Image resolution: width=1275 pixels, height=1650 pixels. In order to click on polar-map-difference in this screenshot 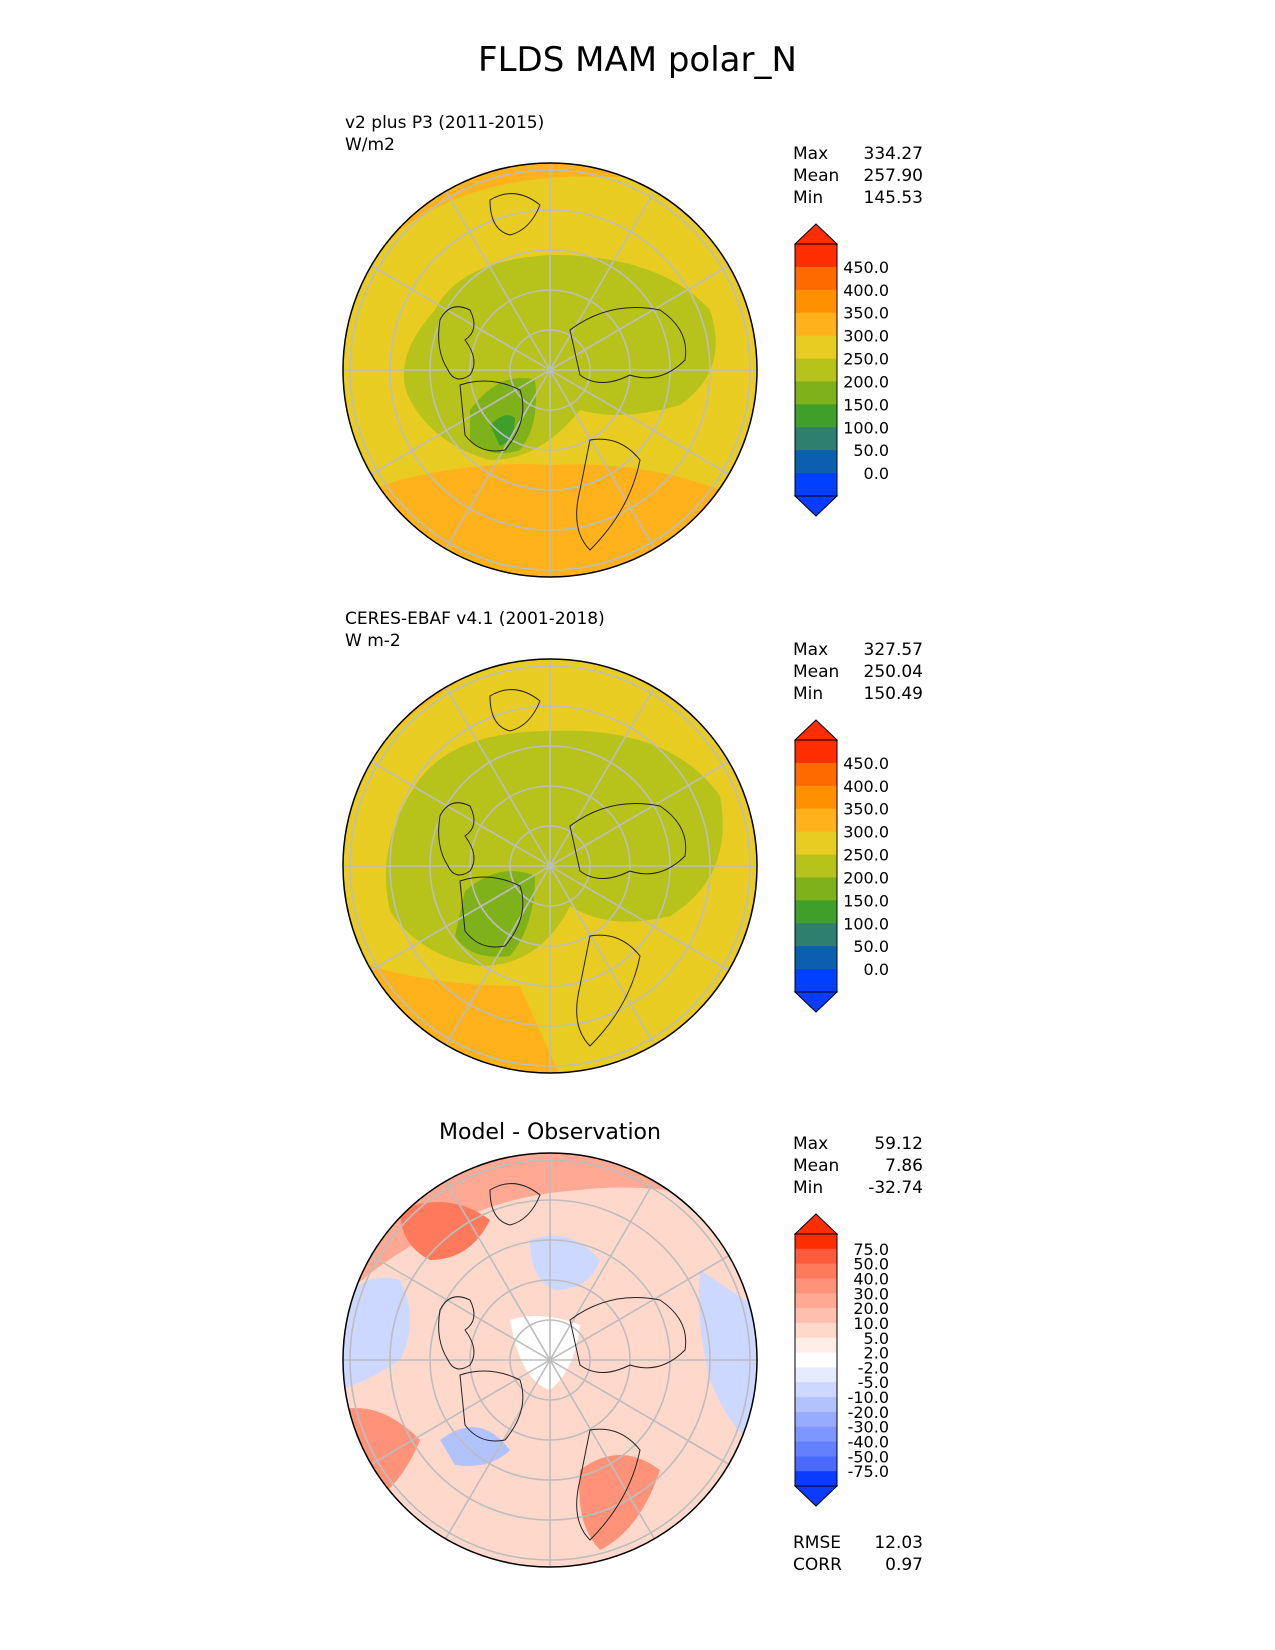, I will do `click(550, 1360)`.